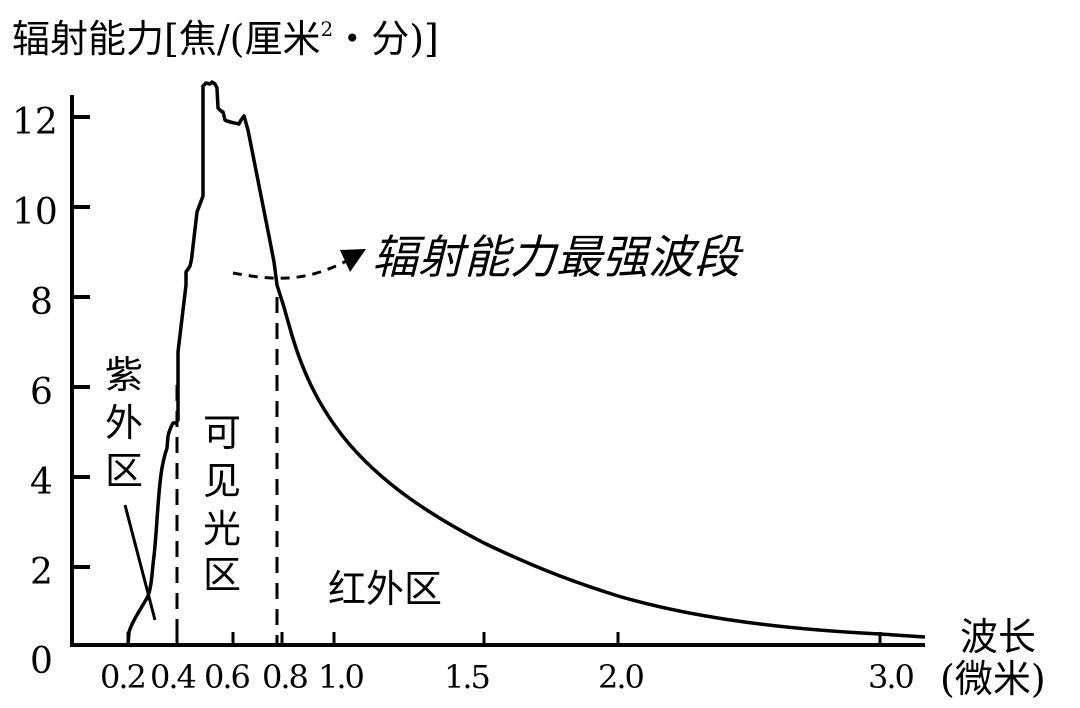 This screenshot has width=1080, height=708. What do you see at coordinates (621, 677) in the screenshot?
I see `x-tick-label: 2.0` at bounding box center [621, 677].